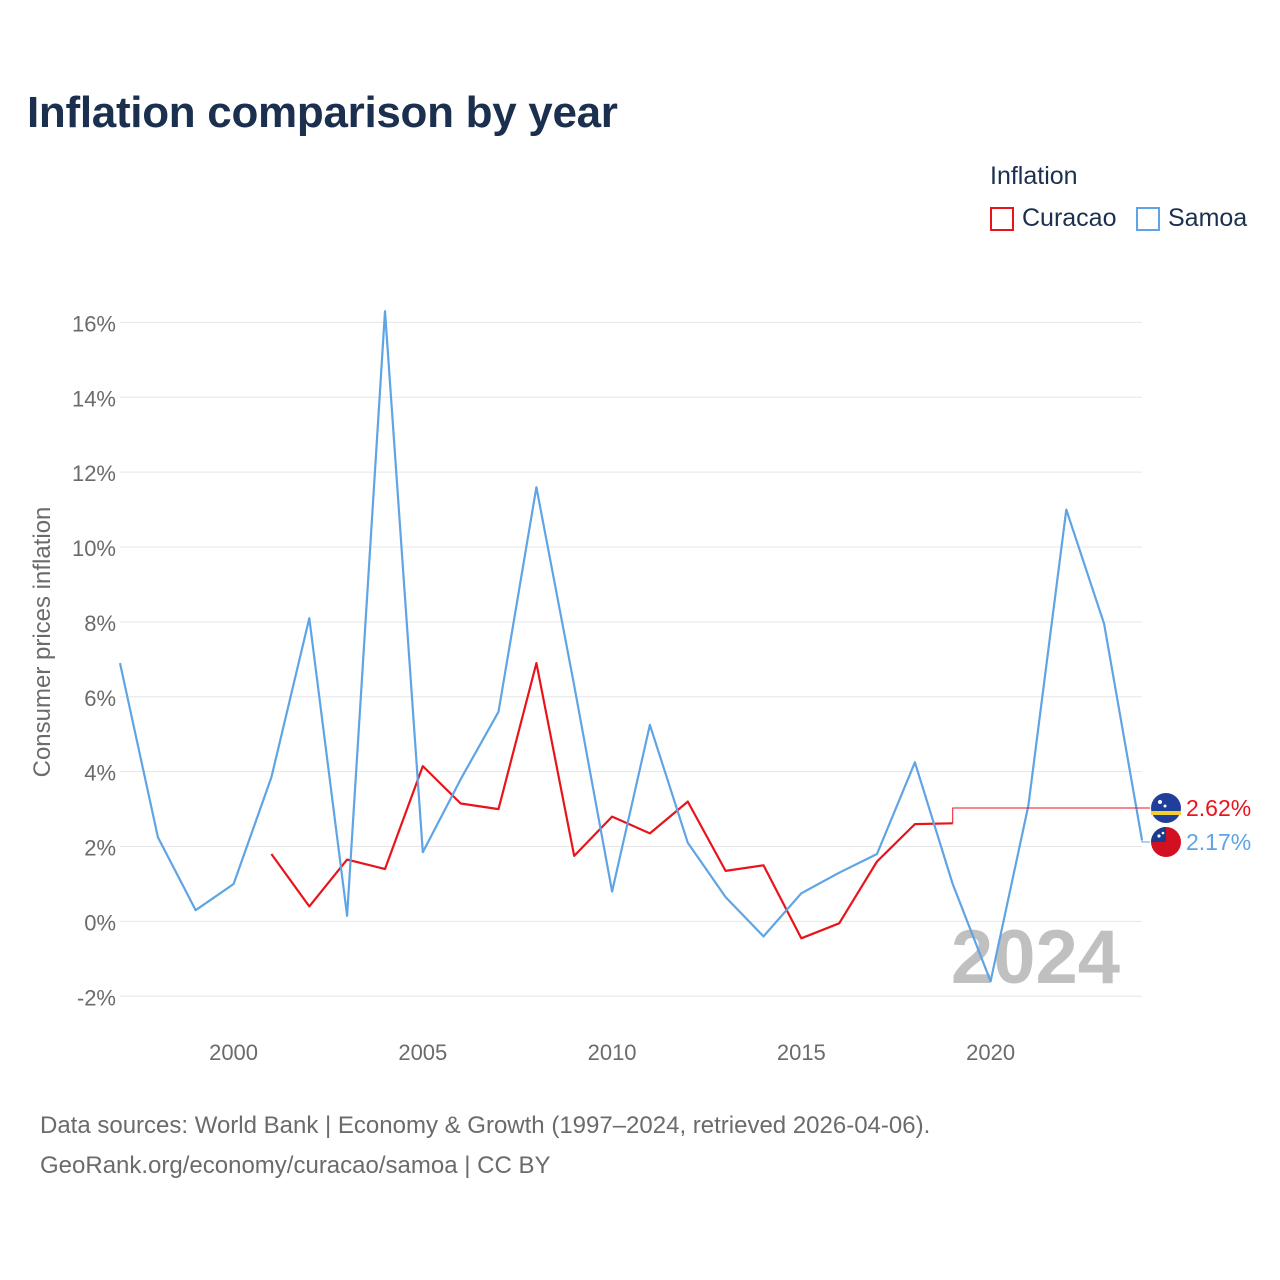  What do you see at coordinates (322, 112) in the screenshot?
I see `chart-title: Inflation comparison by year` at bounding box center [322, 112].